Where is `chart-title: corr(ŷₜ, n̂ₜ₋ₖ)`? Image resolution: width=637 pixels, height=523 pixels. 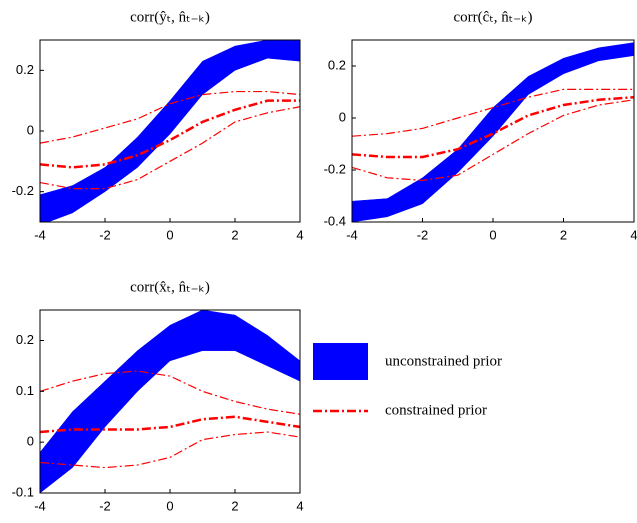 chart-title: corr(ŷₜ, n̂ₜ₋ₖ) is located at coordinates (170, 17).